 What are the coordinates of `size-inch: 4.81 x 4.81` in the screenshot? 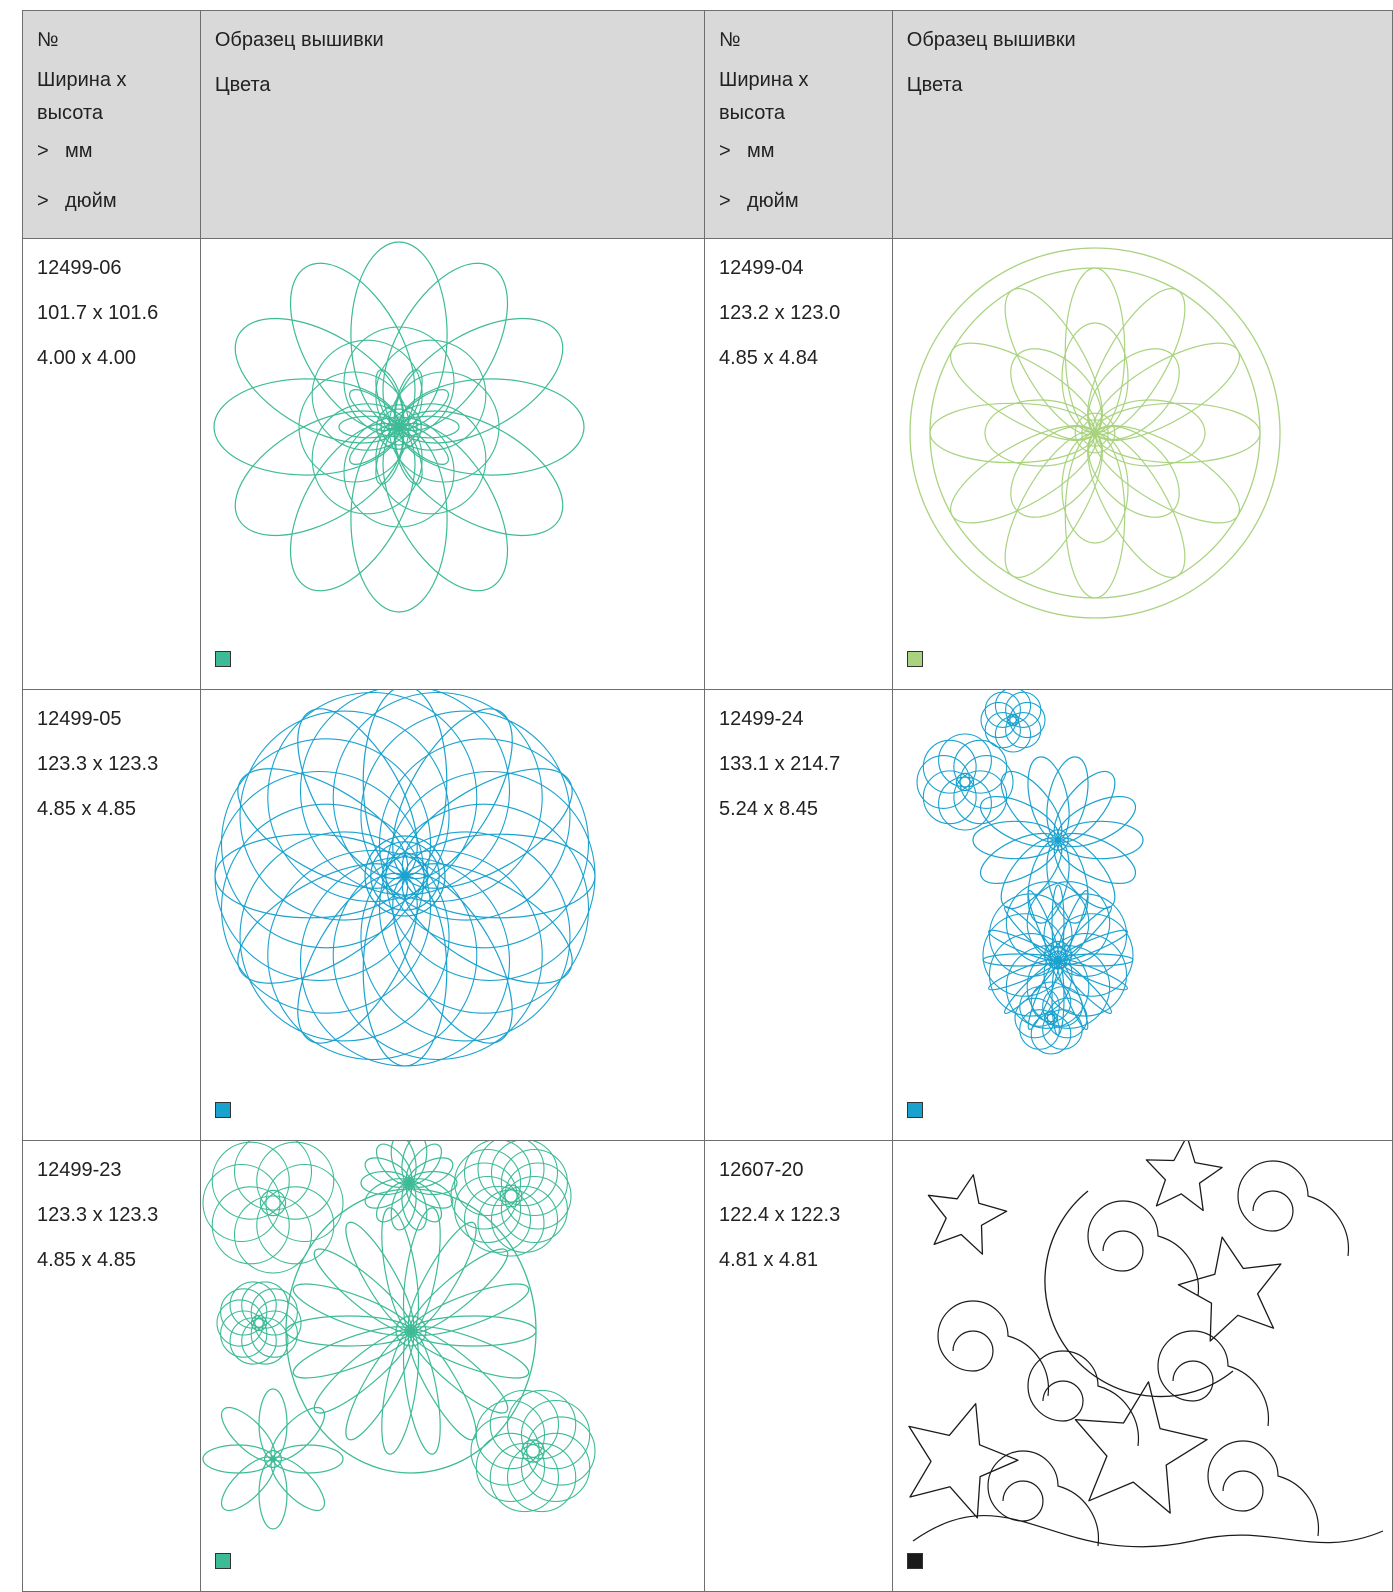 It's located at (768, 1260).